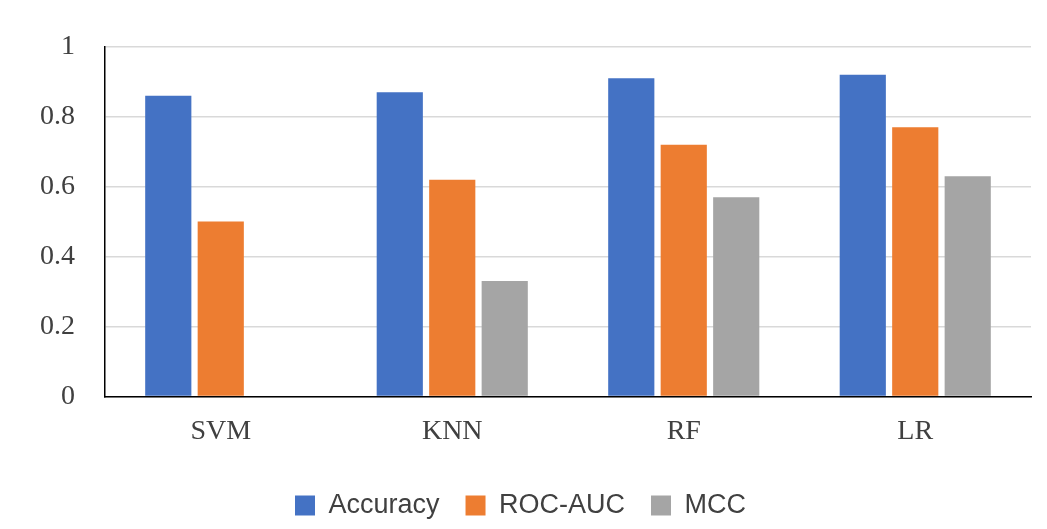  I want to click on legend-label: Accuracy, so click(384, 503).